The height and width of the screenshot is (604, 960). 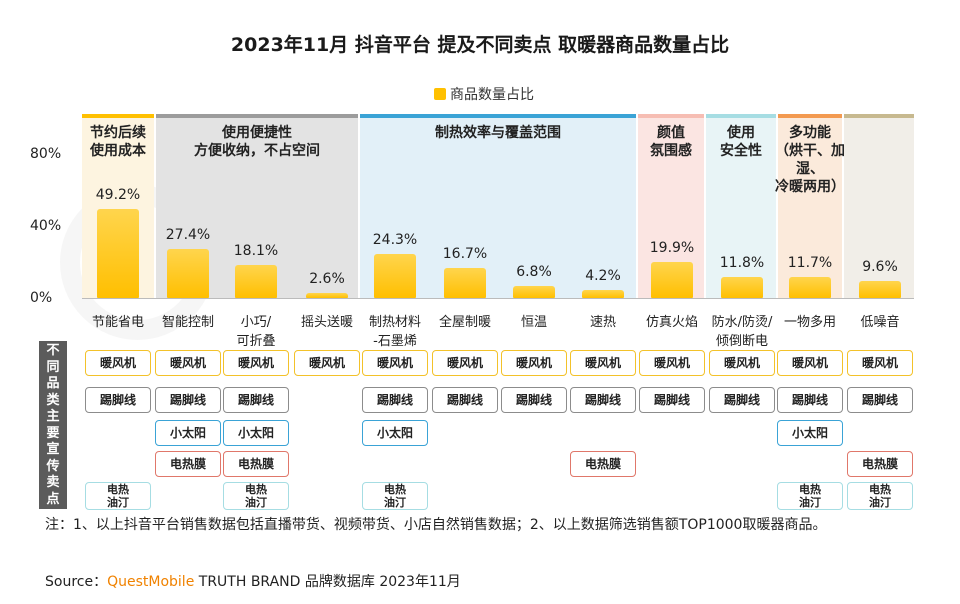 What do you see at coordinates (118, 195) in the screenshot?
I see `data-label: 49.2%` at bounding box center [118, 195].